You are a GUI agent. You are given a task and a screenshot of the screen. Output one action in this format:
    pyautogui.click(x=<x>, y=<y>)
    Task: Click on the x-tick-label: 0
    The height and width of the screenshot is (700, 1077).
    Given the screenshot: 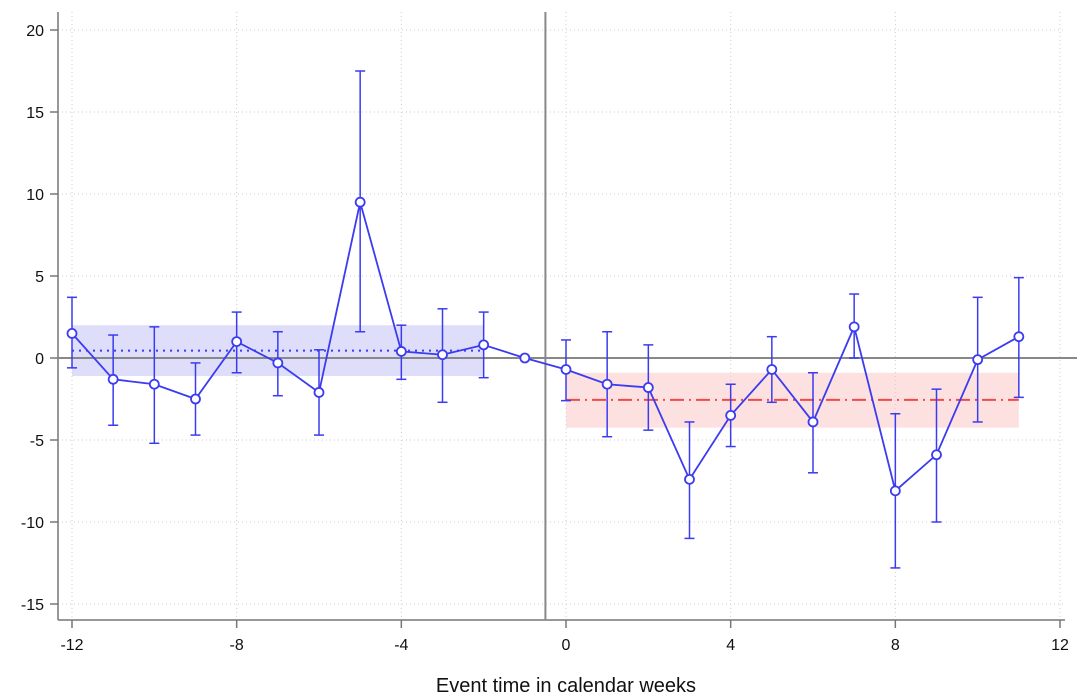 What is the action you would take?
    pyautogui.click(x=566, y=645)
    